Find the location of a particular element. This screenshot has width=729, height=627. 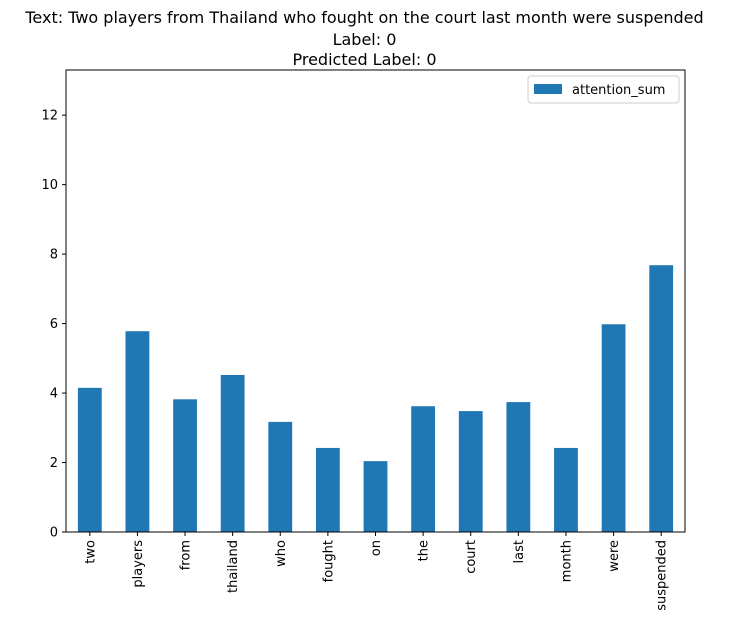

bar-suspended is located at coordinates (661, 398).